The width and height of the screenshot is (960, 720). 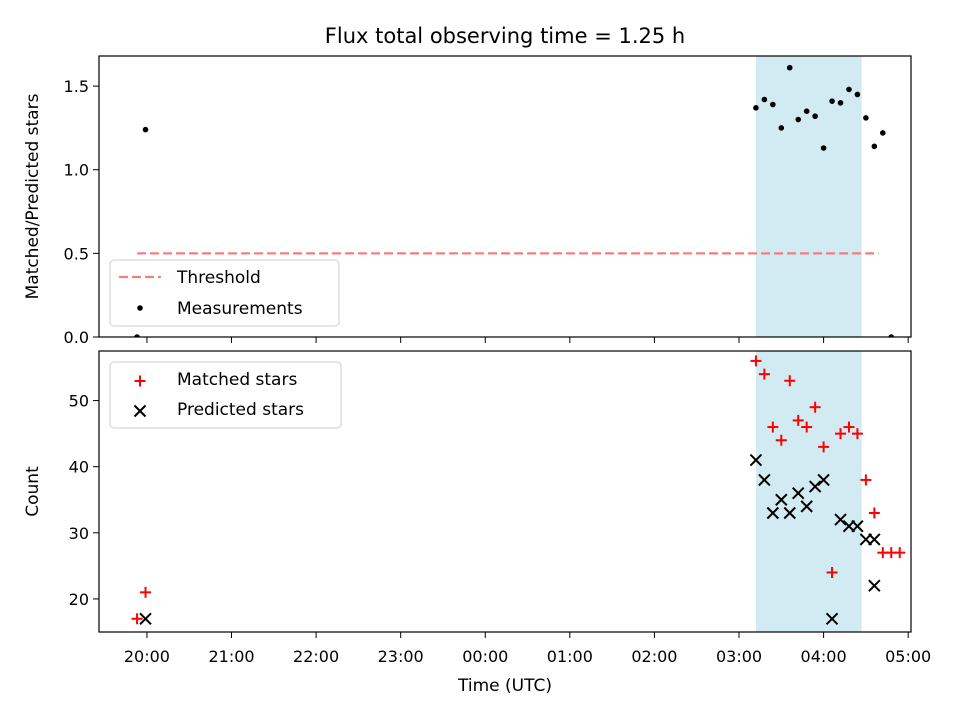 I want to click on y-tick-label: 50, so click(x=79, y=401).